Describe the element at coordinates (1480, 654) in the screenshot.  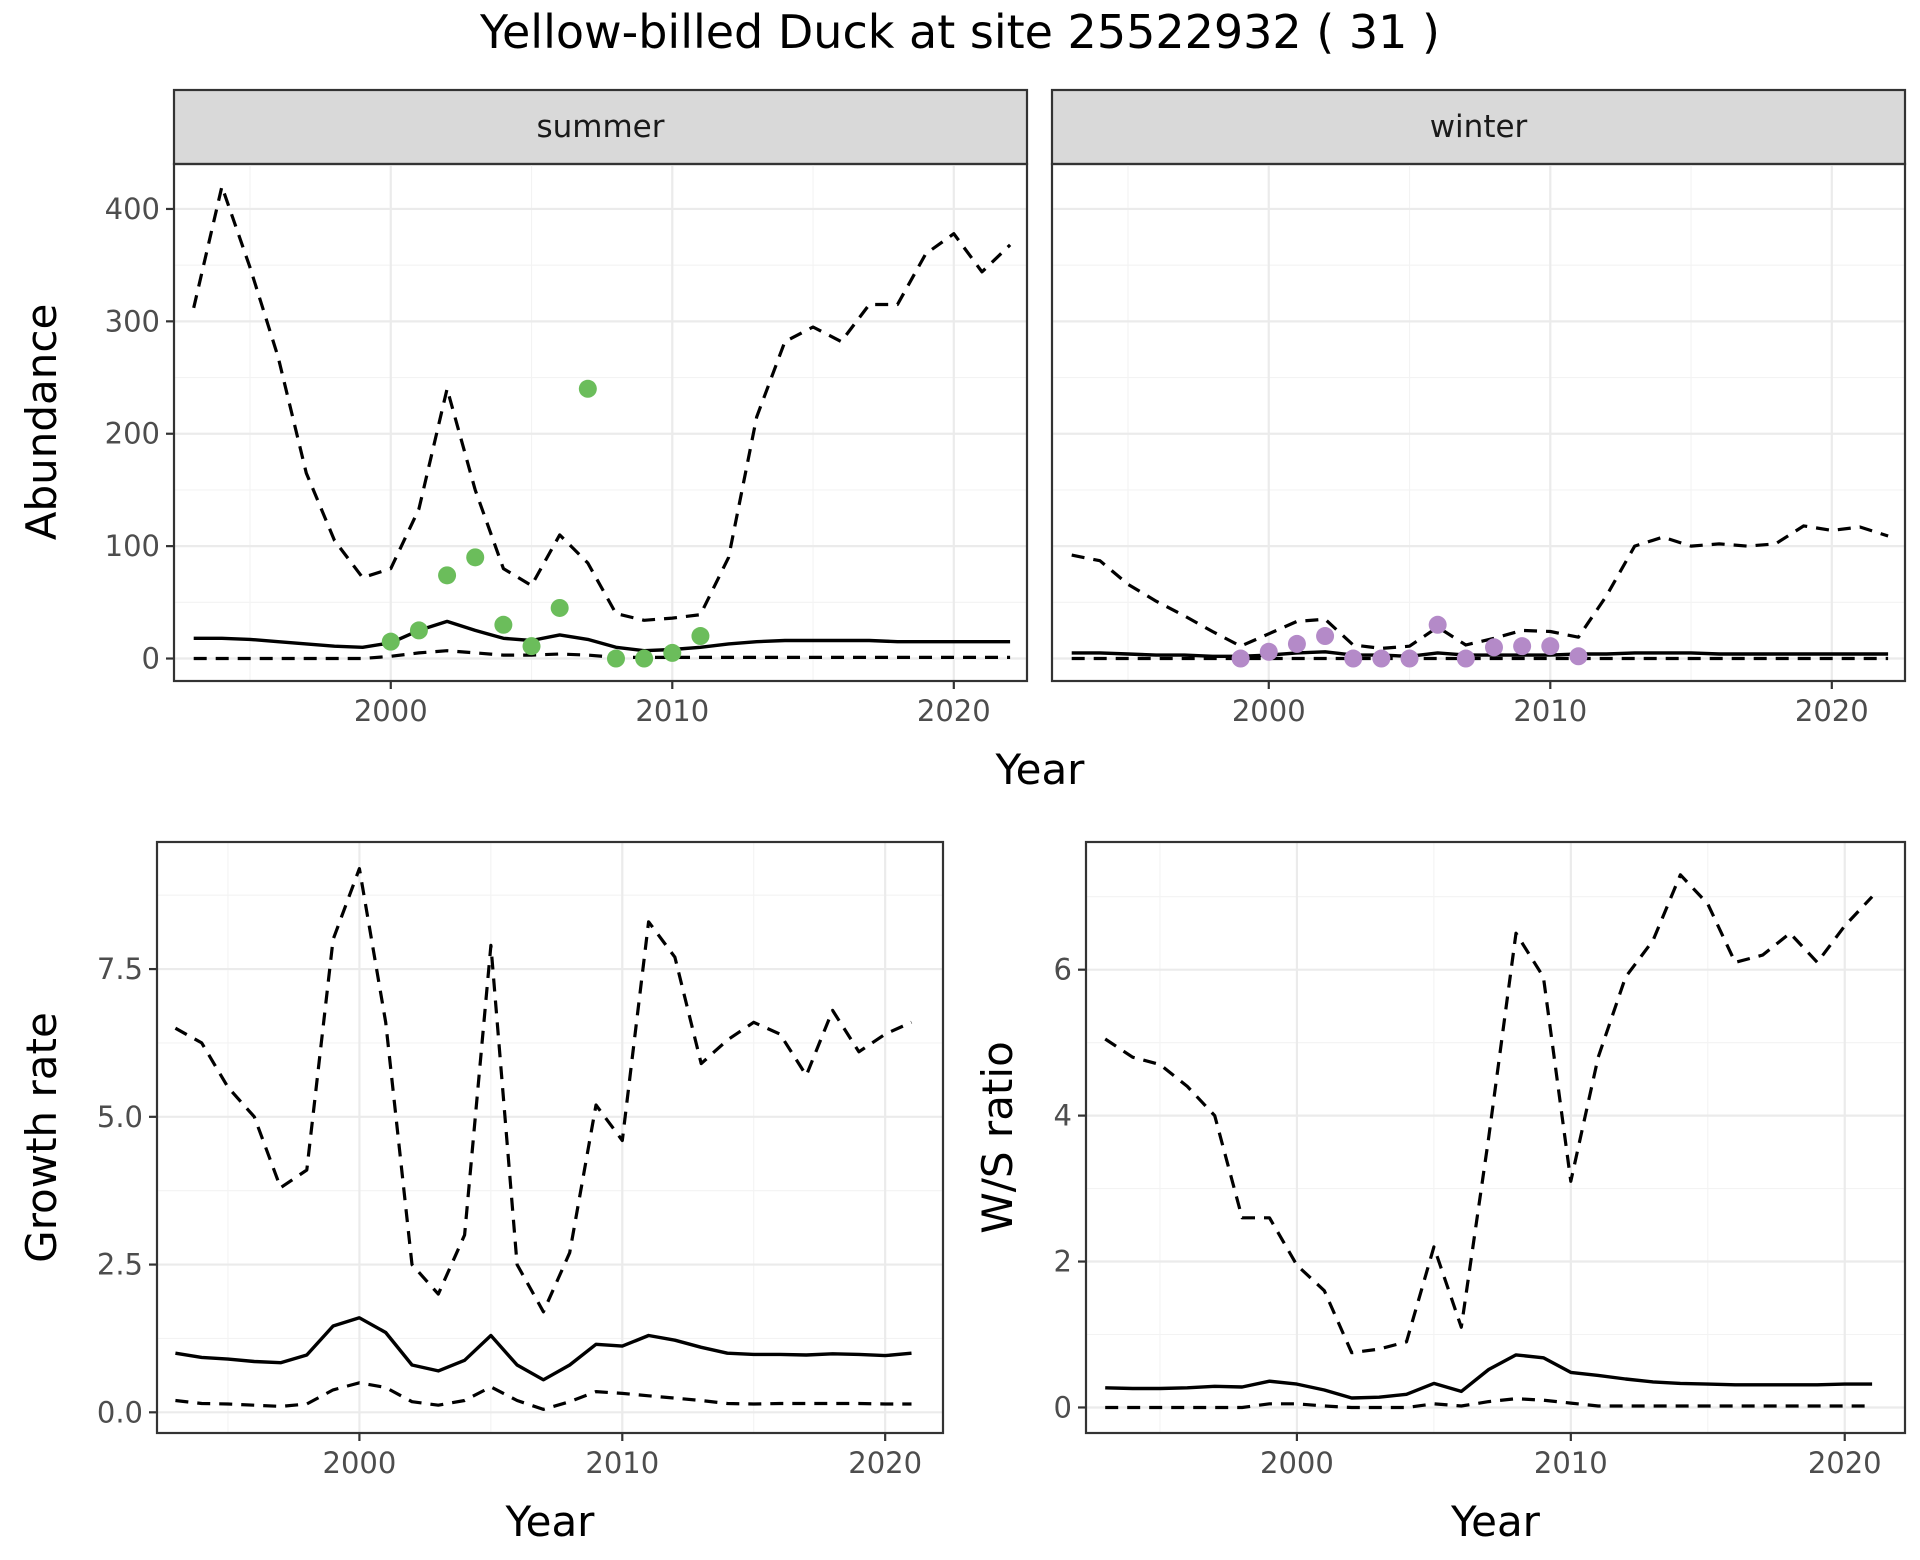
I see `winter-estimate-line` at that location.